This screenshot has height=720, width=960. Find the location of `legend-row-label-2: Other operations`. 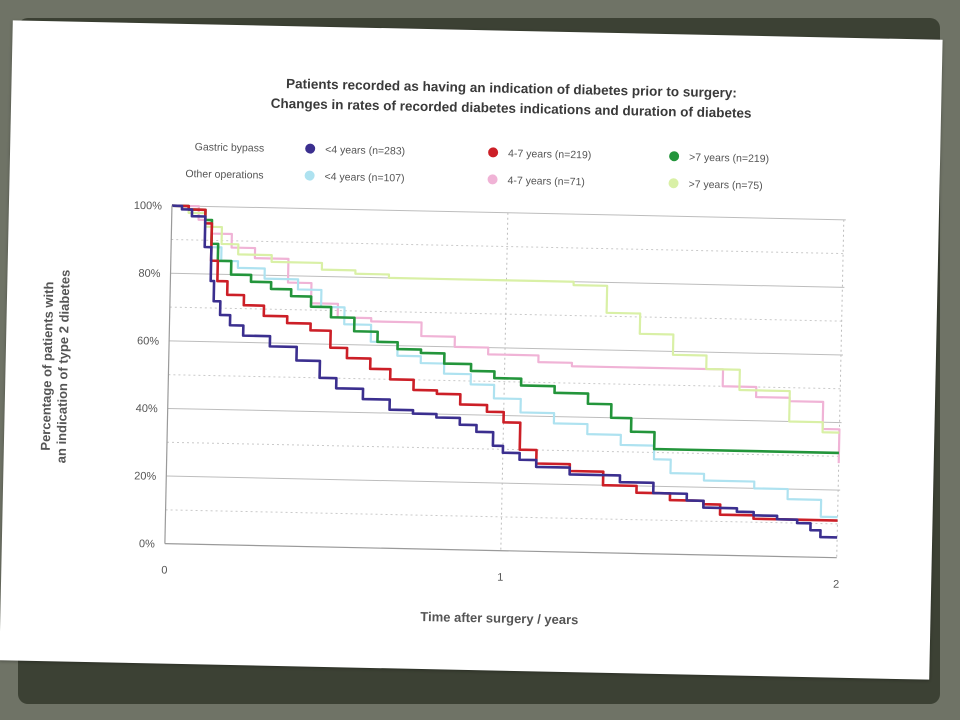

legend-row-label-2: Other operations is located at coordinates (224, 175).